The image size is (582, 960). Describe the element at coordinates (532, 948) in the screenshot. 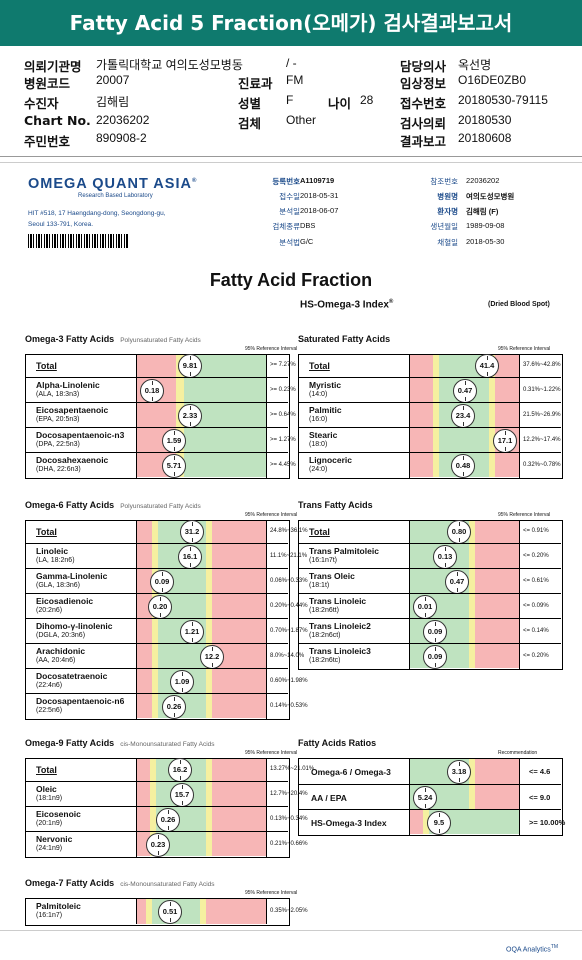

I see `footer-brand: OQA AnalyticsTM` at that location.